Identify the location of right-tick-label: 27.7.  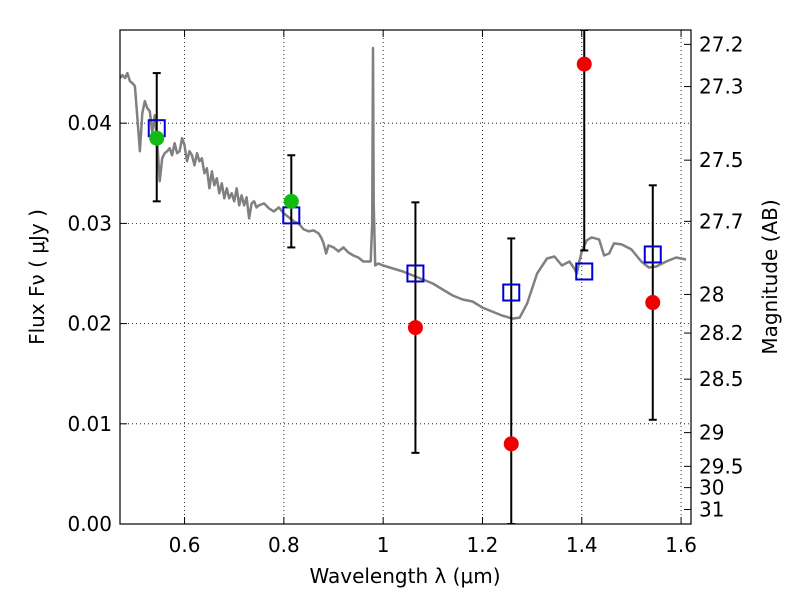
(721, 221).